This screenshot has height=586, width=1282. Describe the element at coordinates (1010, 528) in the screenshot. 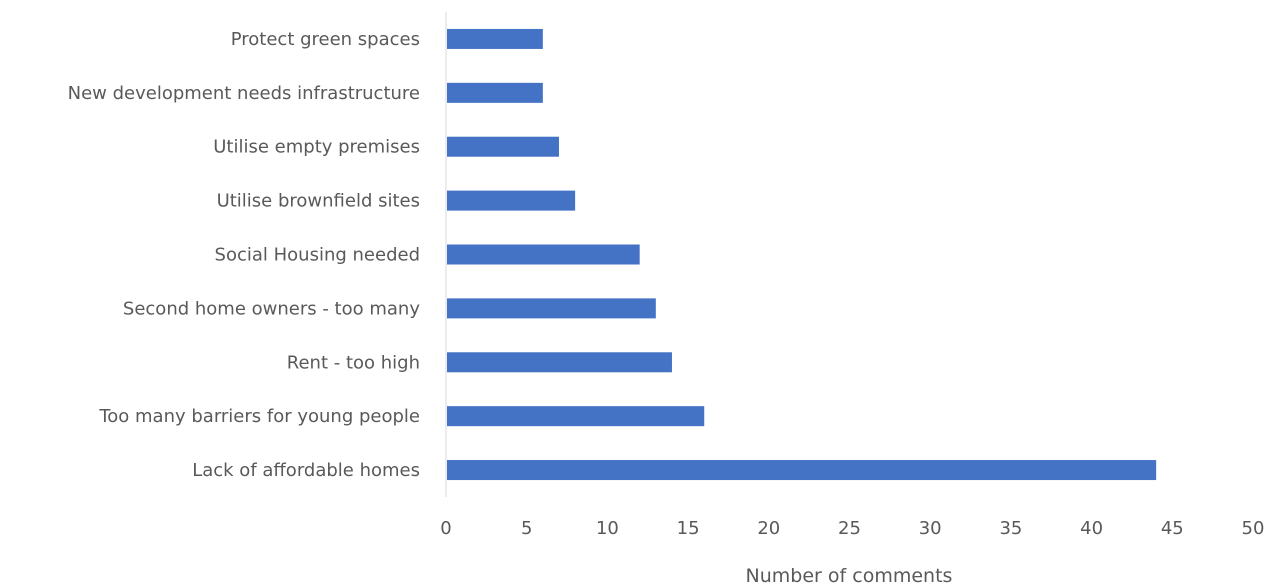

I see `x-tick-label: 35` at that location.